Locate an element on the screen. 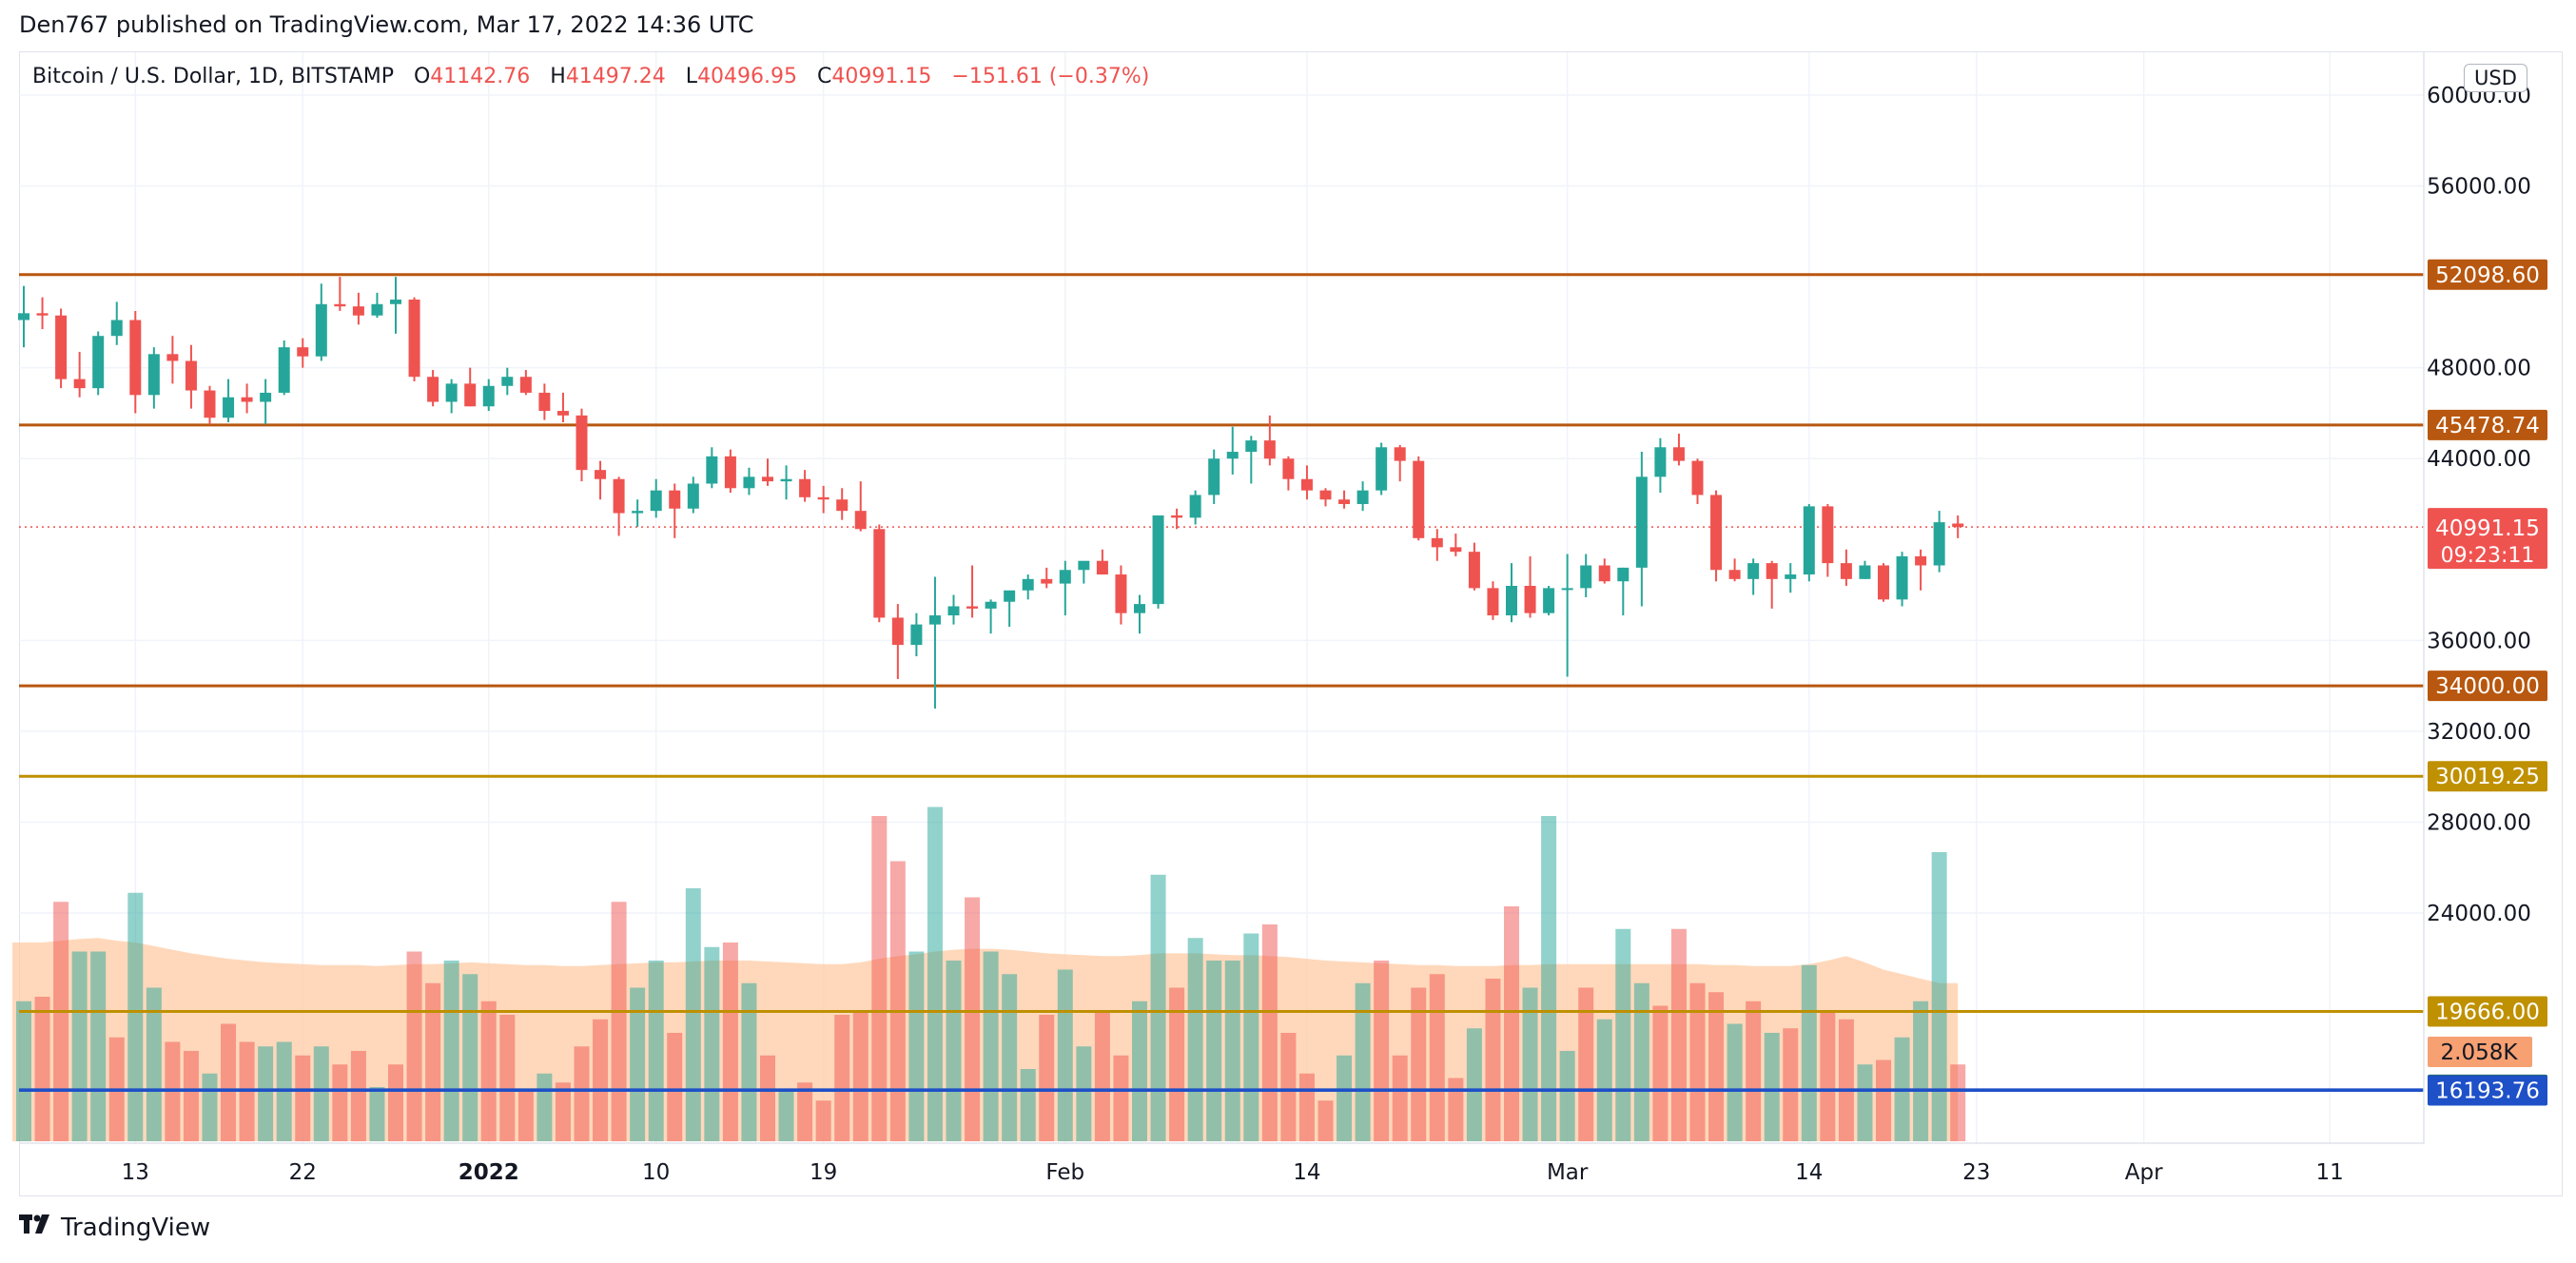  level-badge: 45478.74 is located at coordinates (2487, 426).